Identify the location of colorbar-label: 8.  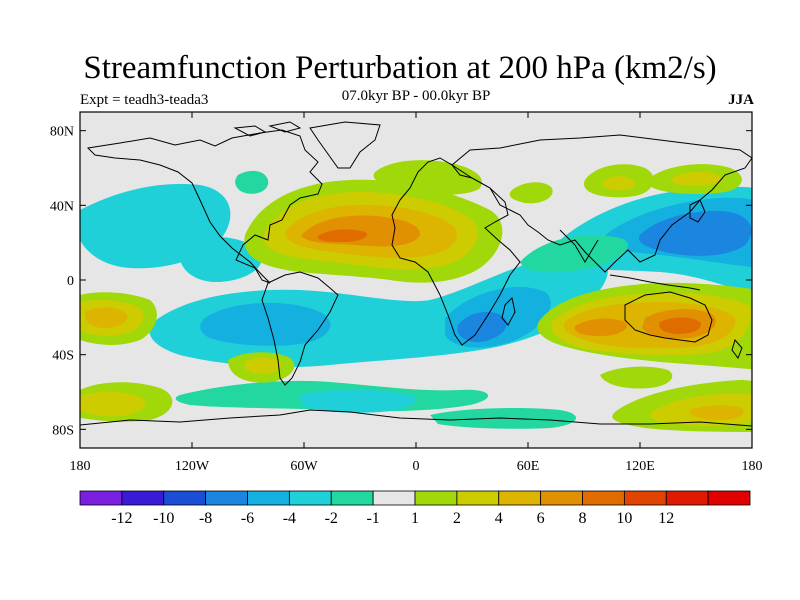
(583, 518).